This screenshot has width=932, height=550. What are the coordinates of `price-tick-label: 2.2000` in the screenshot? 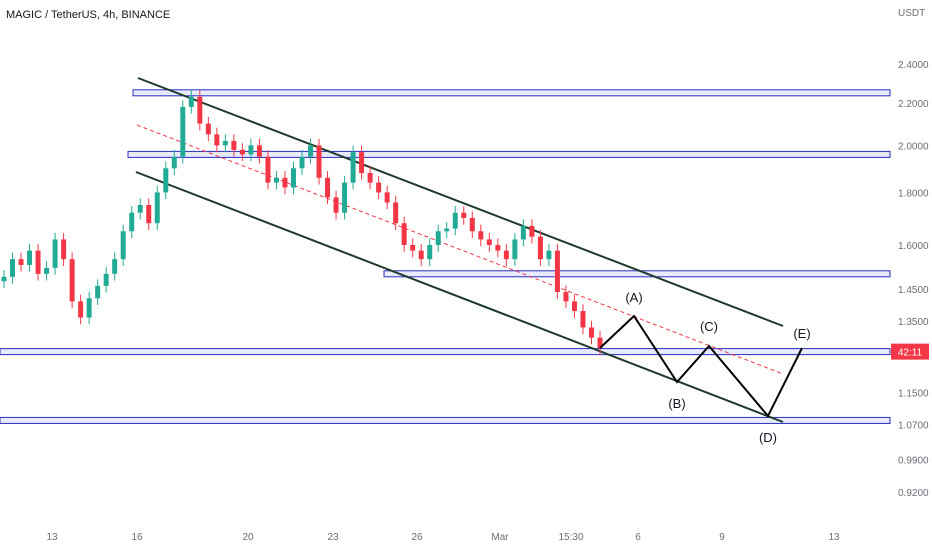 It's located at (913, 104).